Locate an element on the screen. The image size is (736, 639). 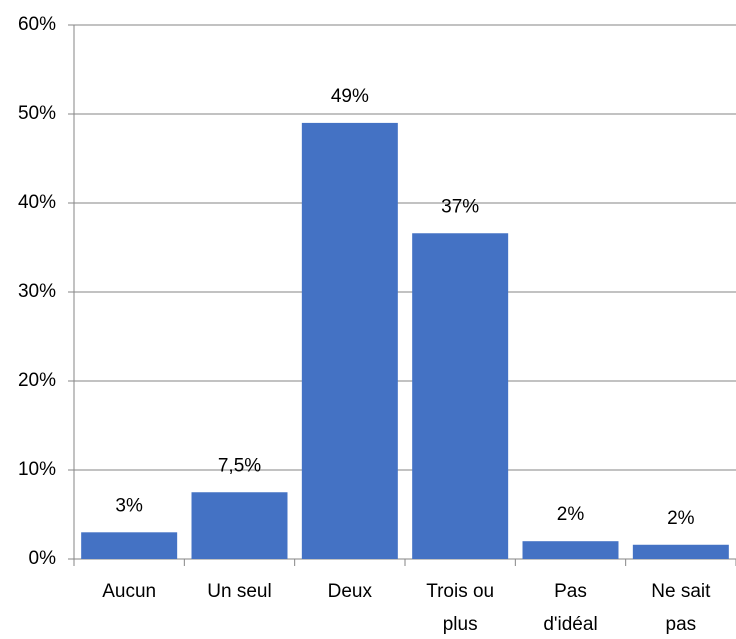
x-tick-label: Pas d'idéal is located at coordinates (570, 608).